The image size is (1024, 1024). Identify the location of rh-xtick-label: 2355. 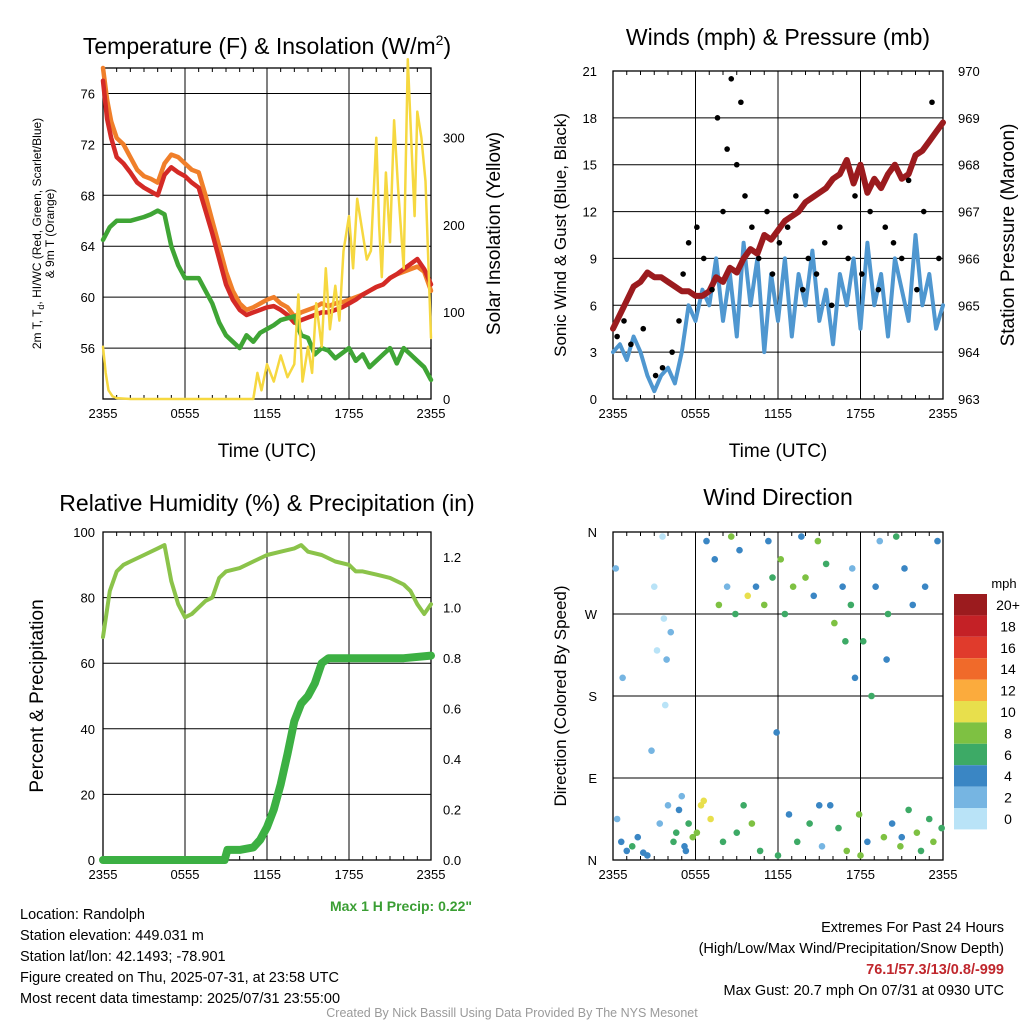
(431, 874).